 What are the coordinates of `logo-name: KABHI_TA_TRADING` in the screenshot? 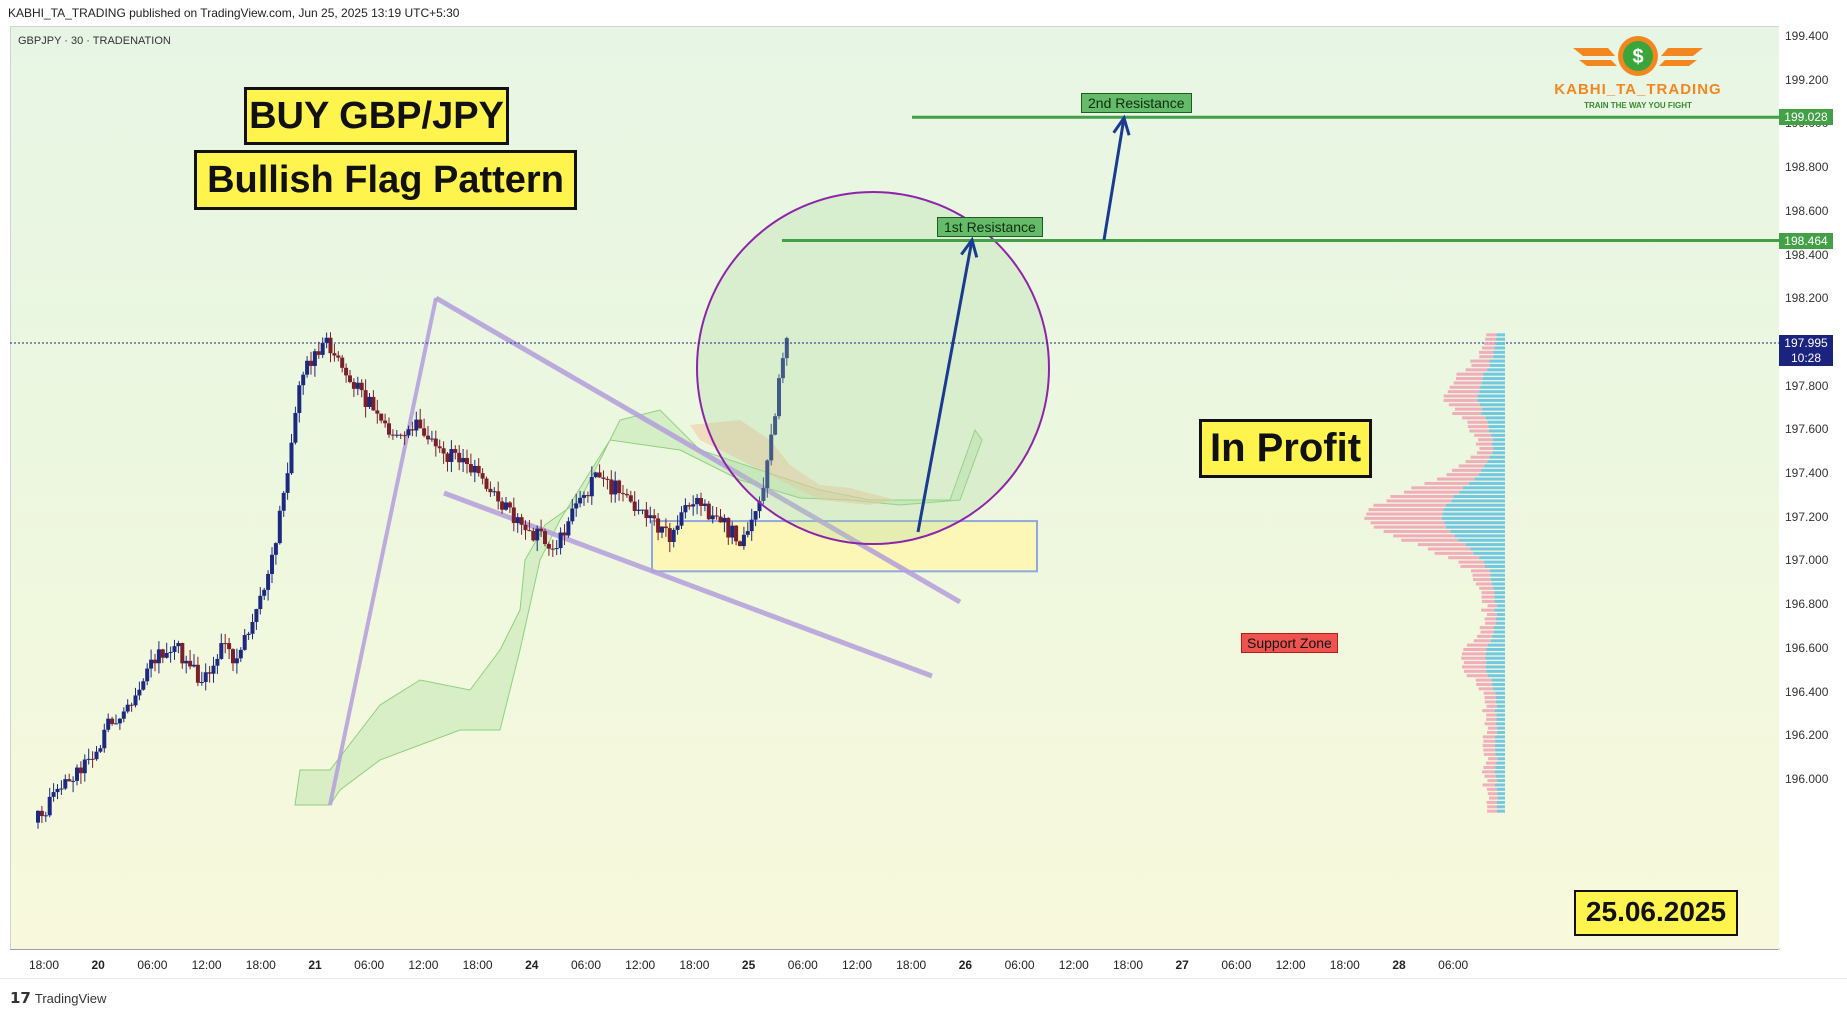 It's located at (1638, 89).